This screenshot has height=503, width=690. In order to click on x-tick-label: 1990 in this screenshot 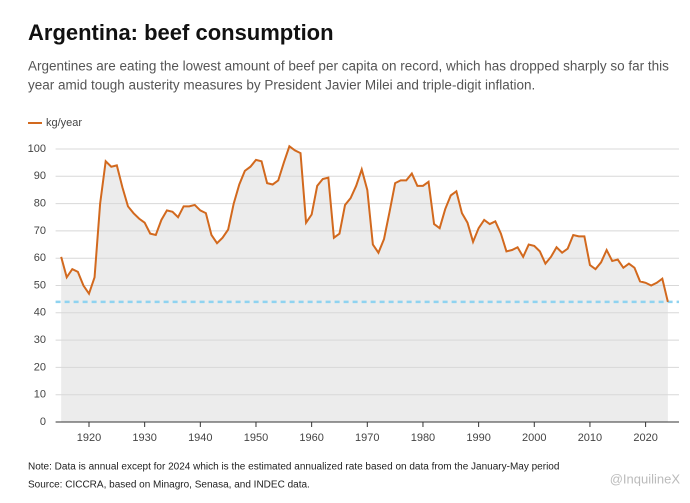, I will do `click(478, 438)`.